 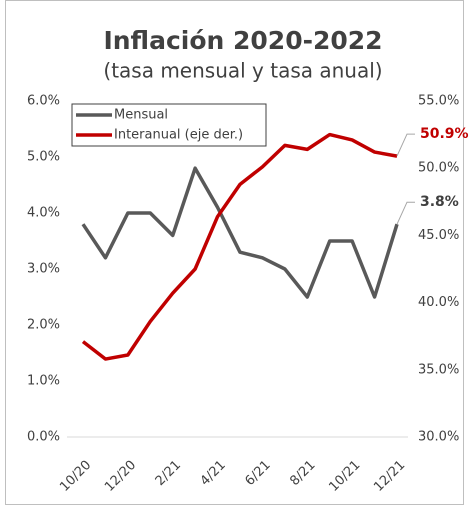 What do you see at coordinates (43, 101) in the screenshot?
I see `y-tick-label: 6.0%` at bounding box center [43, 101].